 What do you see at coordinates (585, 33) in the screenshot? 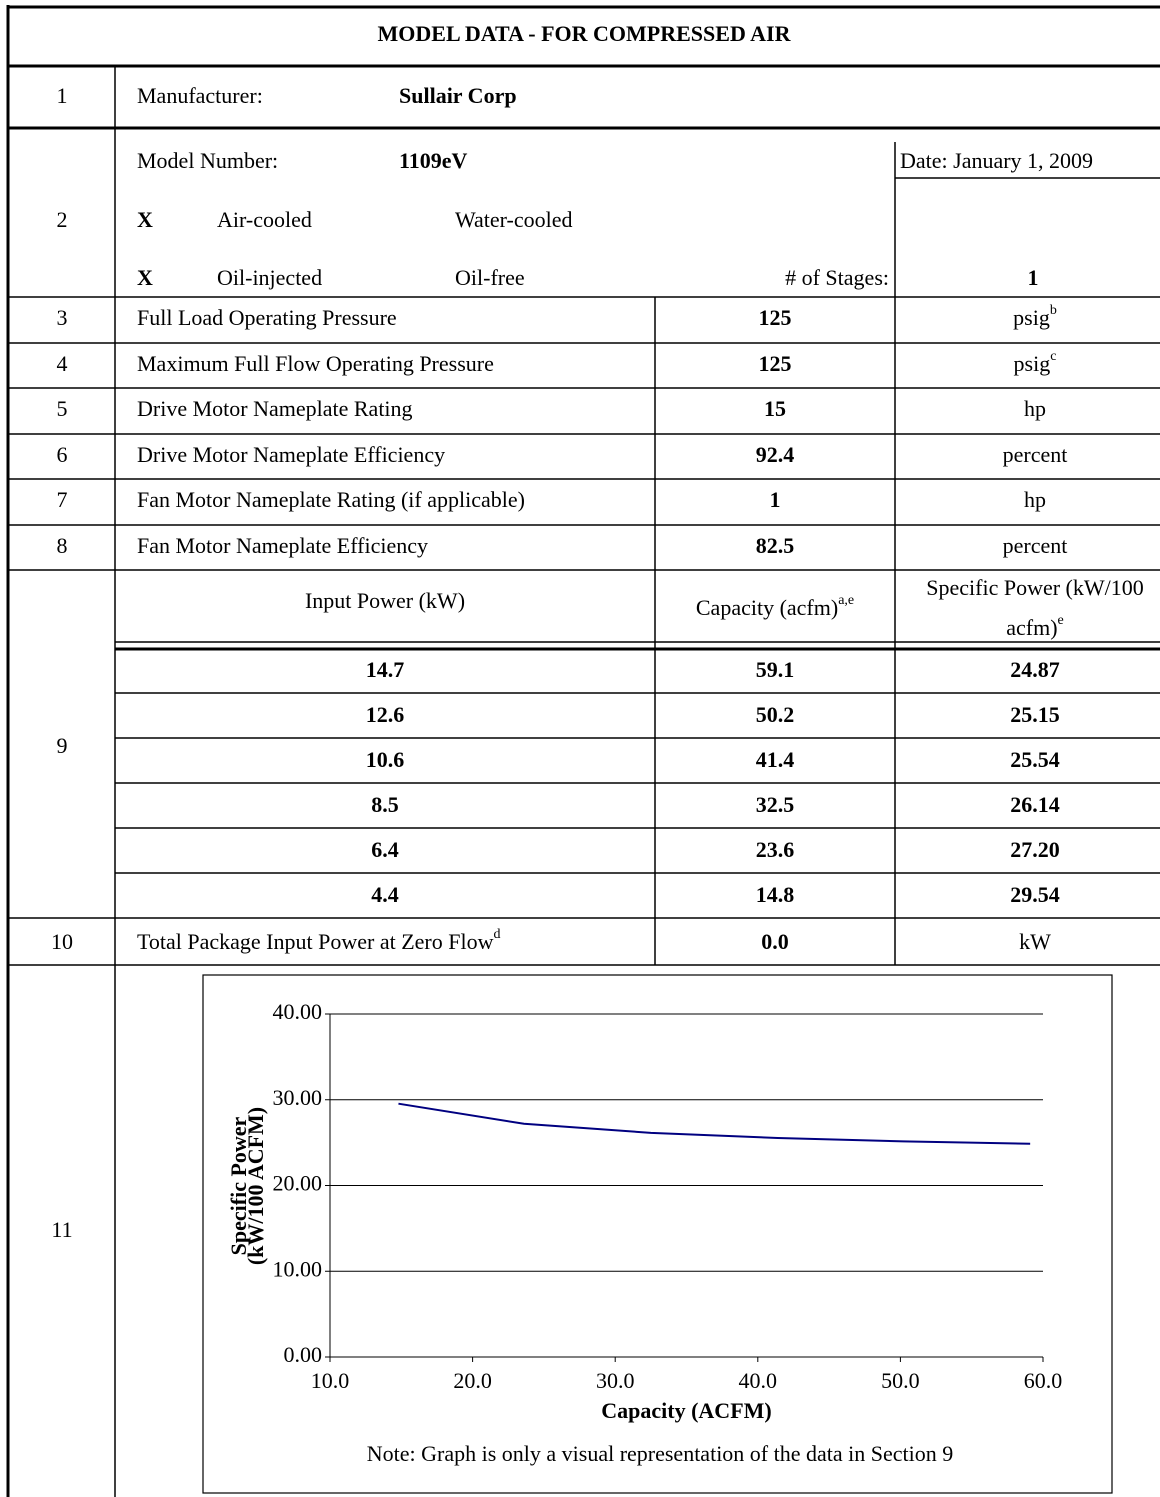
I see `sheet-title: MODEL DATA - FOR COMPRESSED AIR` at bounding box center [585, 33].